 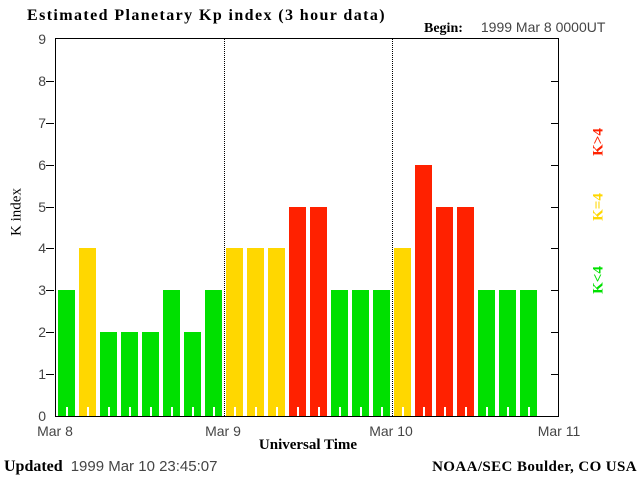 I want to click on legend-item-k-gt-4: K>4, so click(x=598, y=142).